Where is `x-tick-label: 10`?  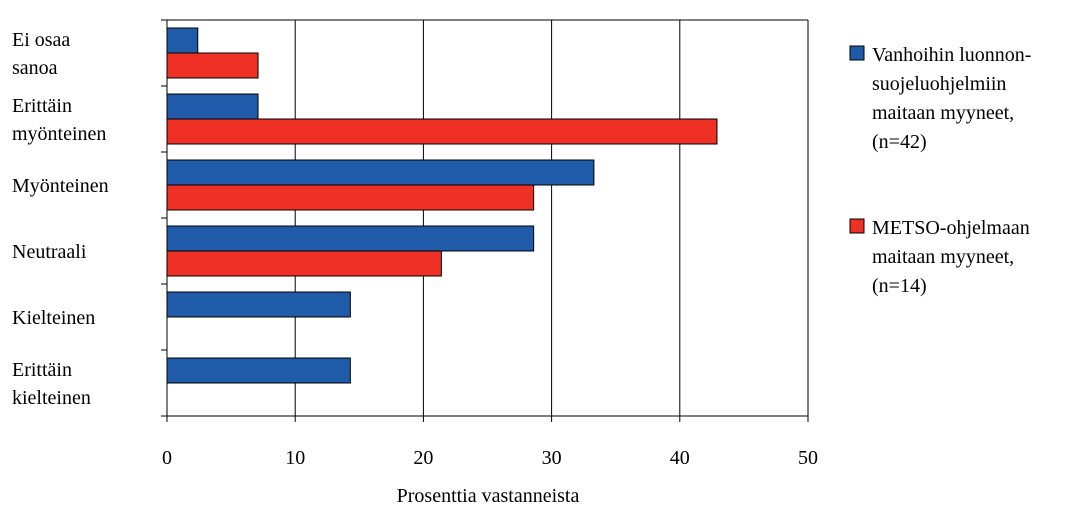 x-tick-label: 10 is located at coordinates (295, 458).